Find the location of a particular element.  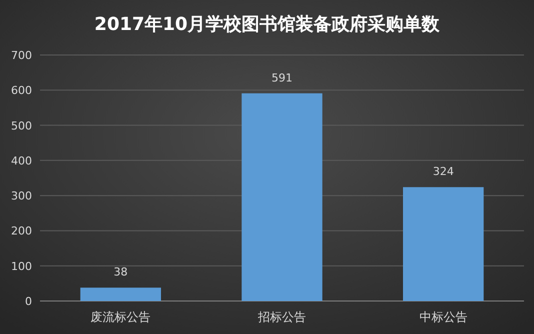

y-tick-label: 600 is located at coordinates (21, 91).